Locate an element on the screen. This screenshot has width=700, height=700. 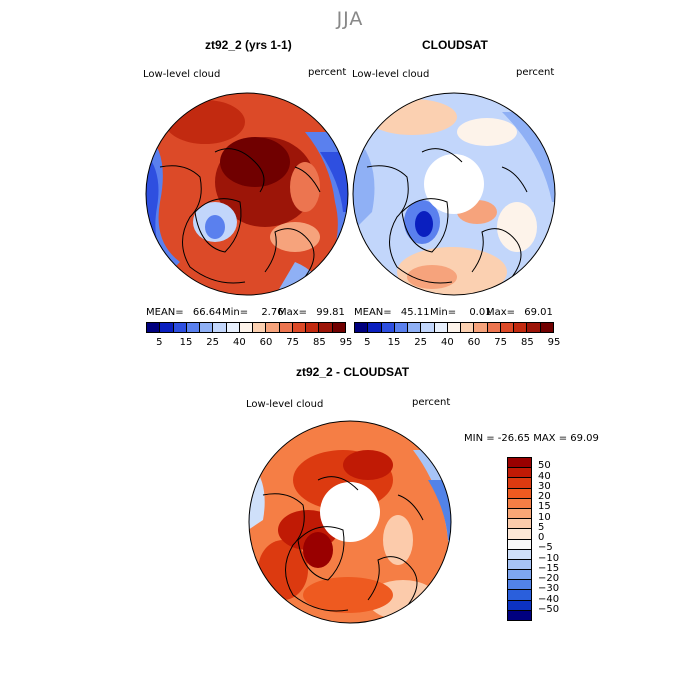
diff-colorbar is located at coordinates (519, 539).